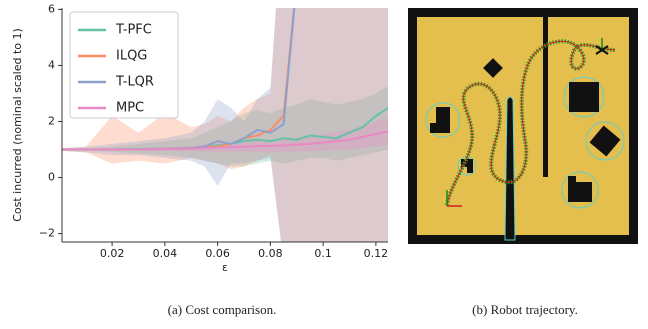 Image resolution: width=648 pixels, height=329 pixels. Describe the element at coordinates (131, 56) in the screenshot. I see `legend-label: ILQG` at that location.